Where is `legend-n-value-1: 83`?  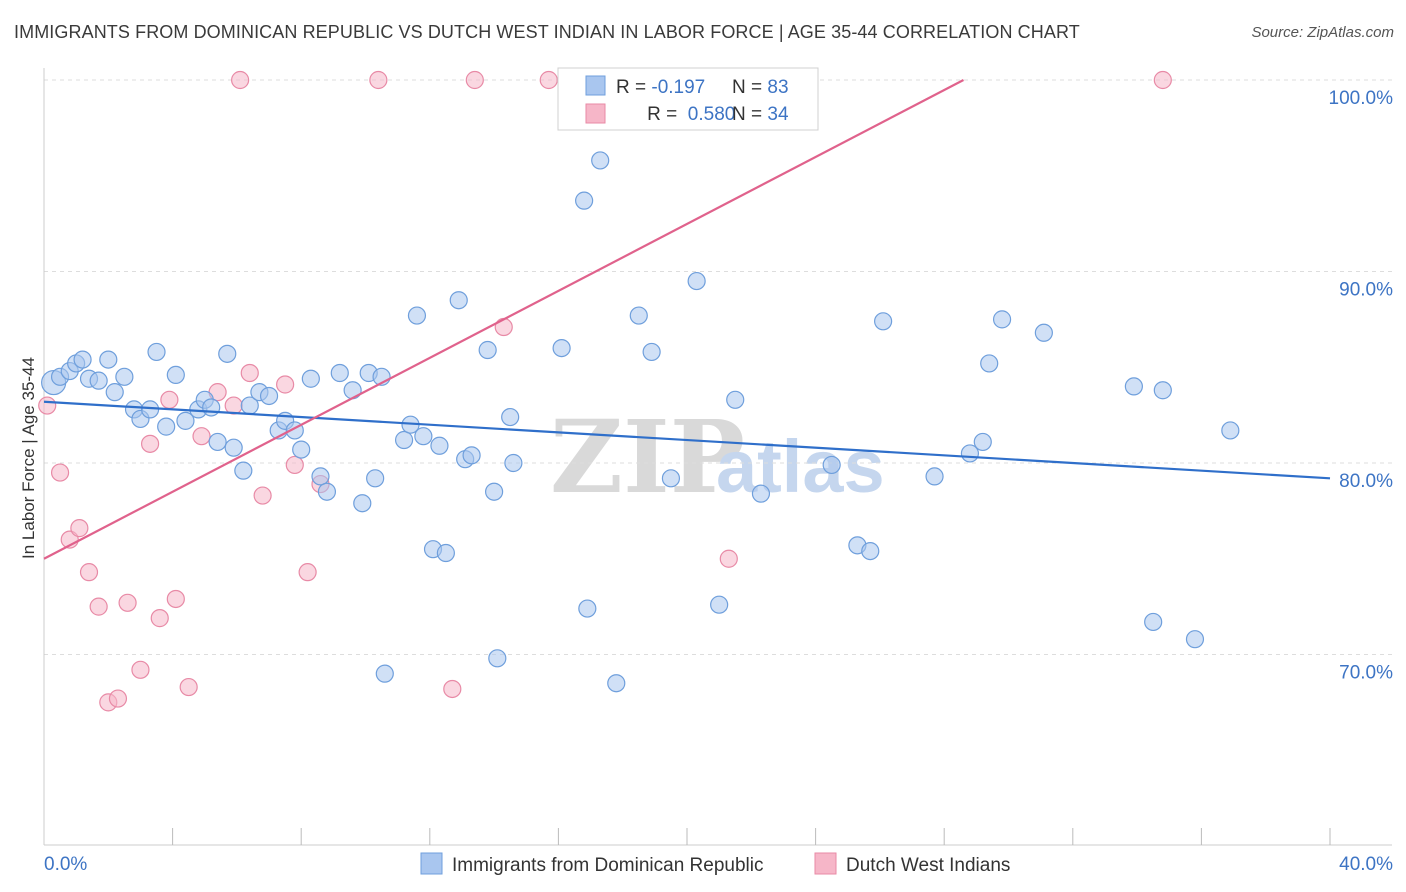 legend-n-value-1: 83 is located at coordinates (777, 87).